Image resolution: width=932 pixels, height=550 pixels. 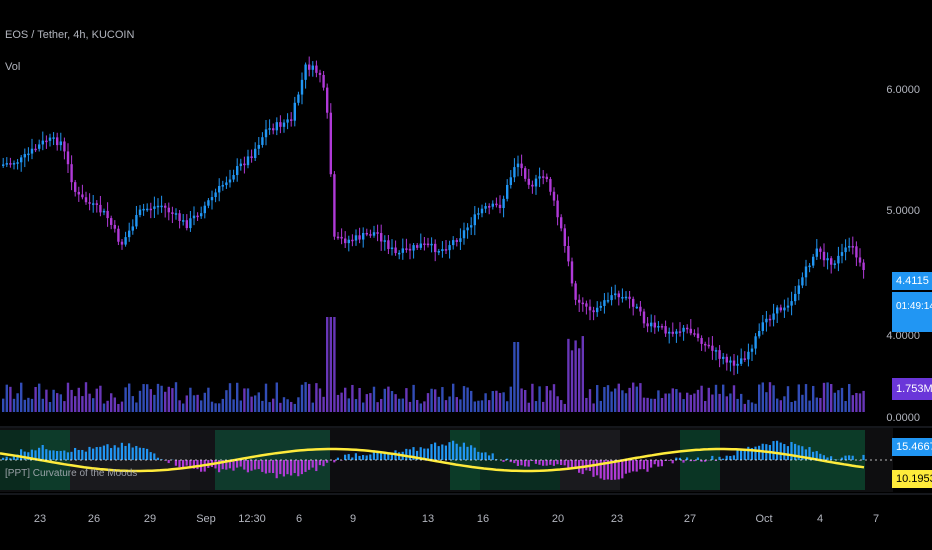 I want to click on volume-legend: Vol, so click(x=13, y=67).